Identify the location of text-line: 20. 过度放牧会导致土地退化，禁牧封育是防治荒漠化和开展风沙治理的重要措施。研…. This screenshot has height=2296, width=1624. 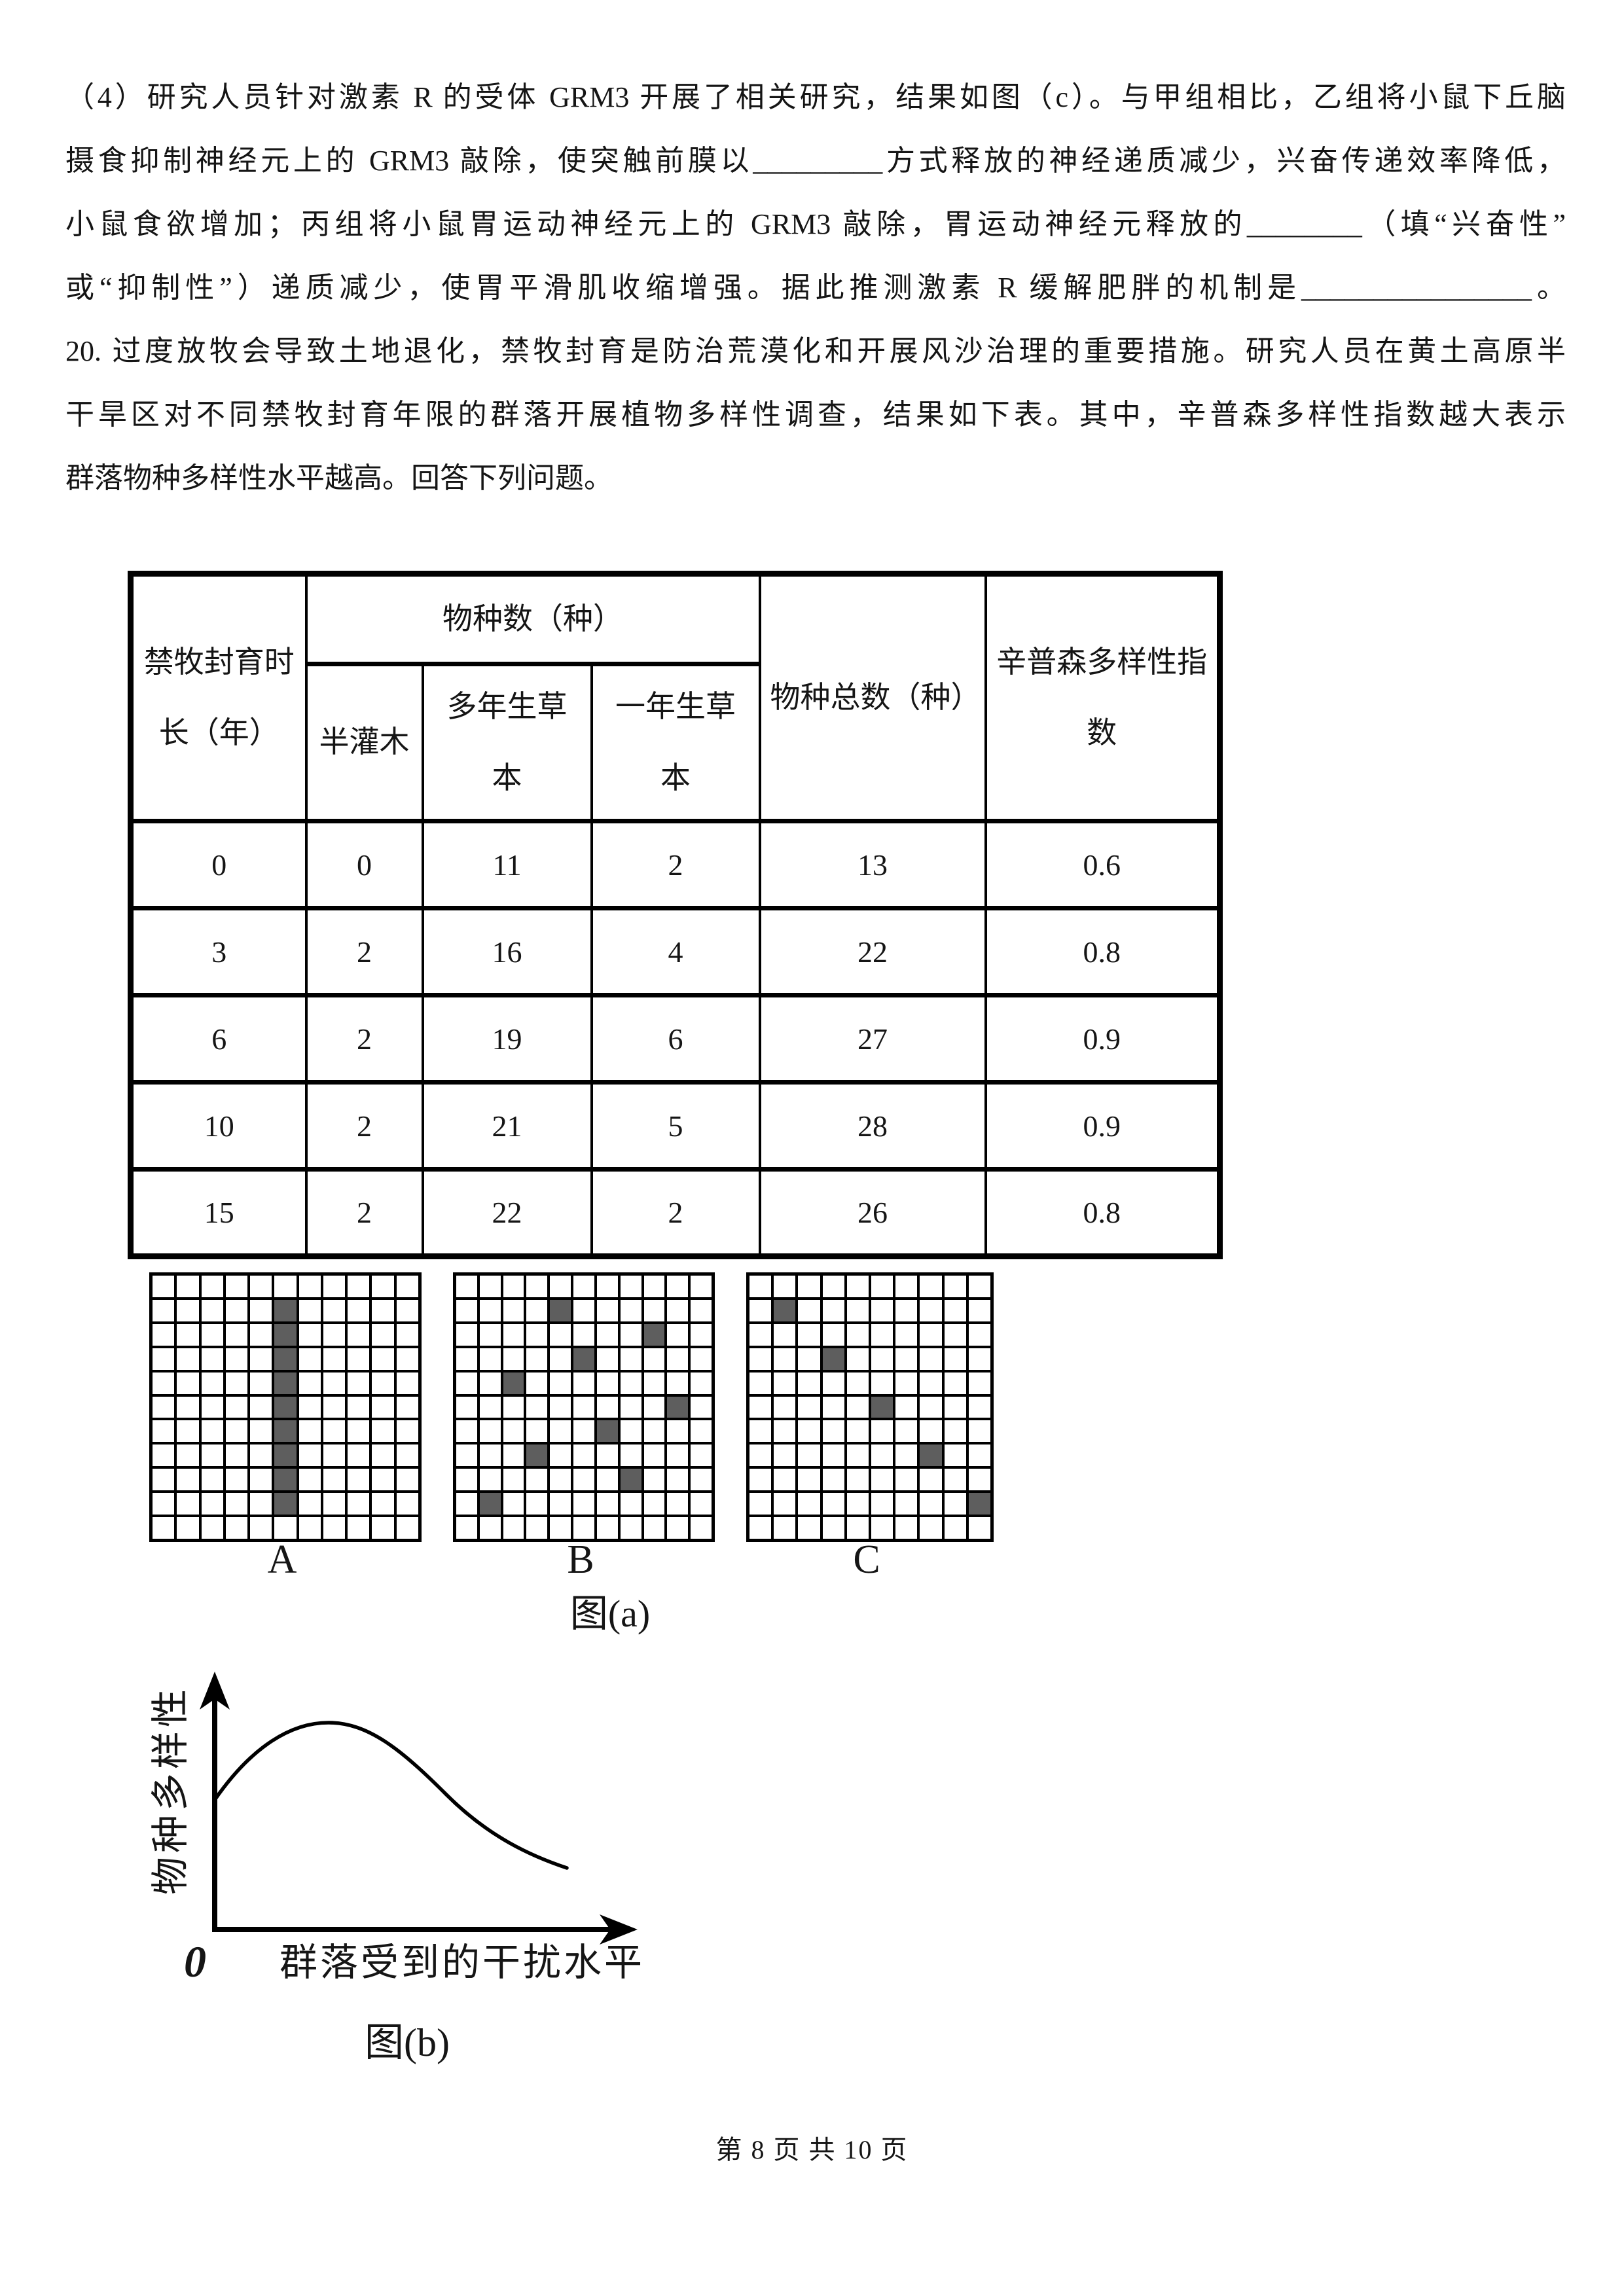
(815, 351).